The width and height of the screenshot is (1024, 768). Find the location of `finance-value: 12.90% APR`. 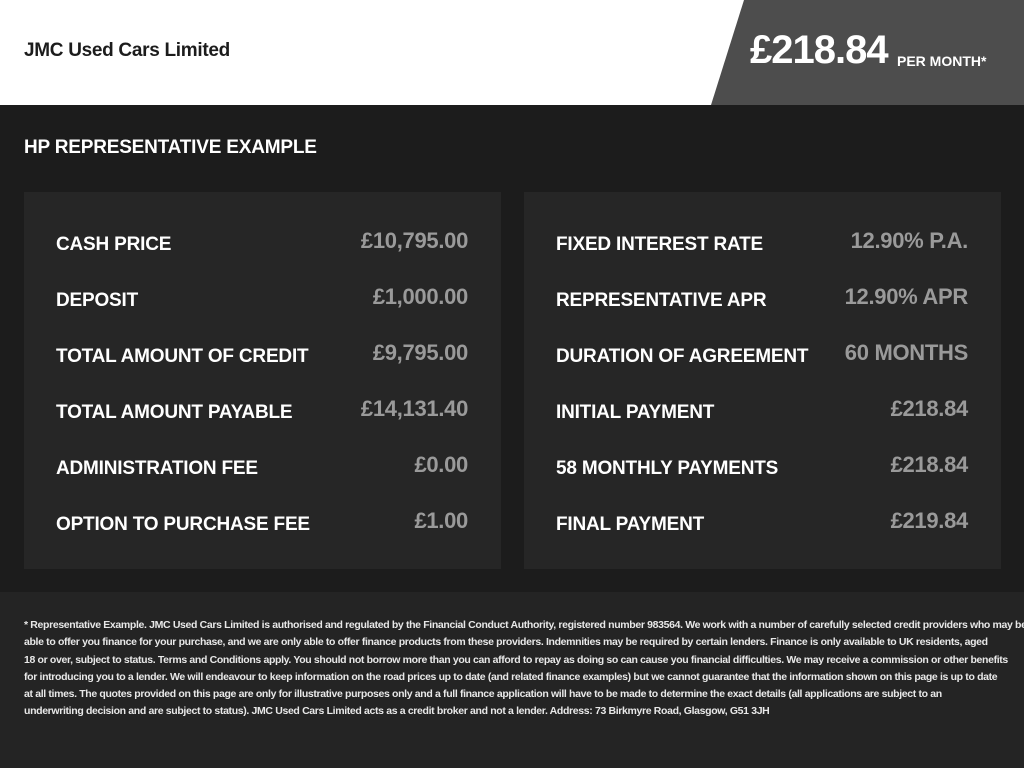

finance-value: 12.90% APR is located at coordinates (906, 296).